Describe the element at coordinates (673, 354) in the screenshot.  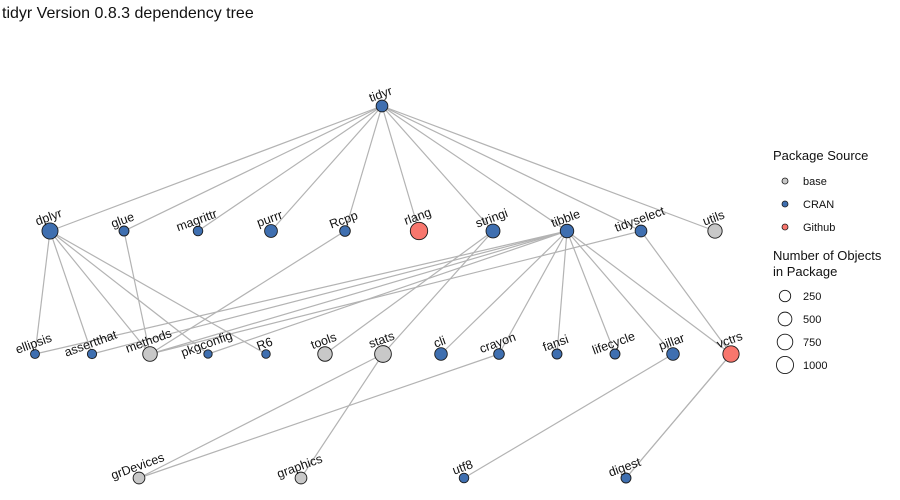
I see `node-pillar` at that location.